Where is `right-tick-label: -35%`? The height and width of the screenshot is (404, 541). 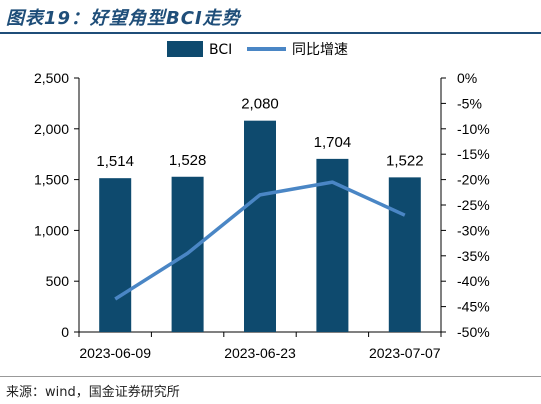
right-tick-label: -35% is located at coordinates (473, 256).